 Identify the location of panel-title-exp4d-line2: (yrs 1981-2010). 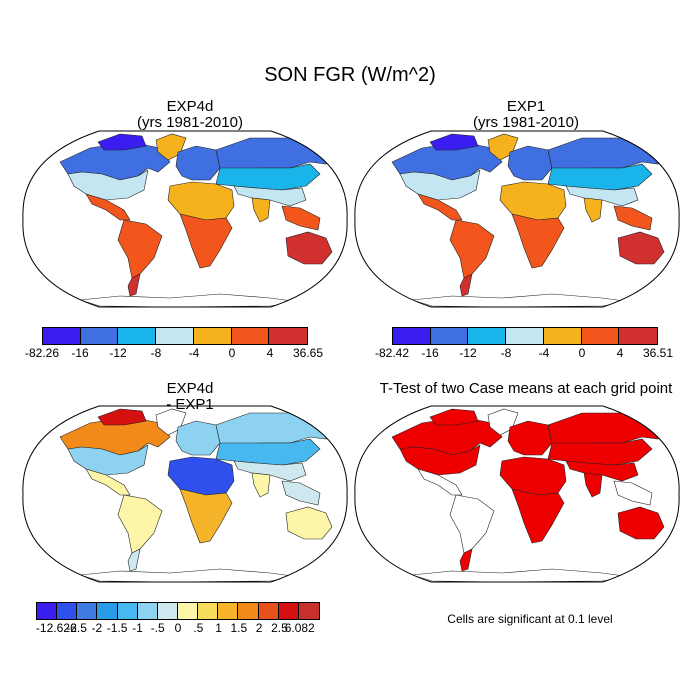
(190, 122).